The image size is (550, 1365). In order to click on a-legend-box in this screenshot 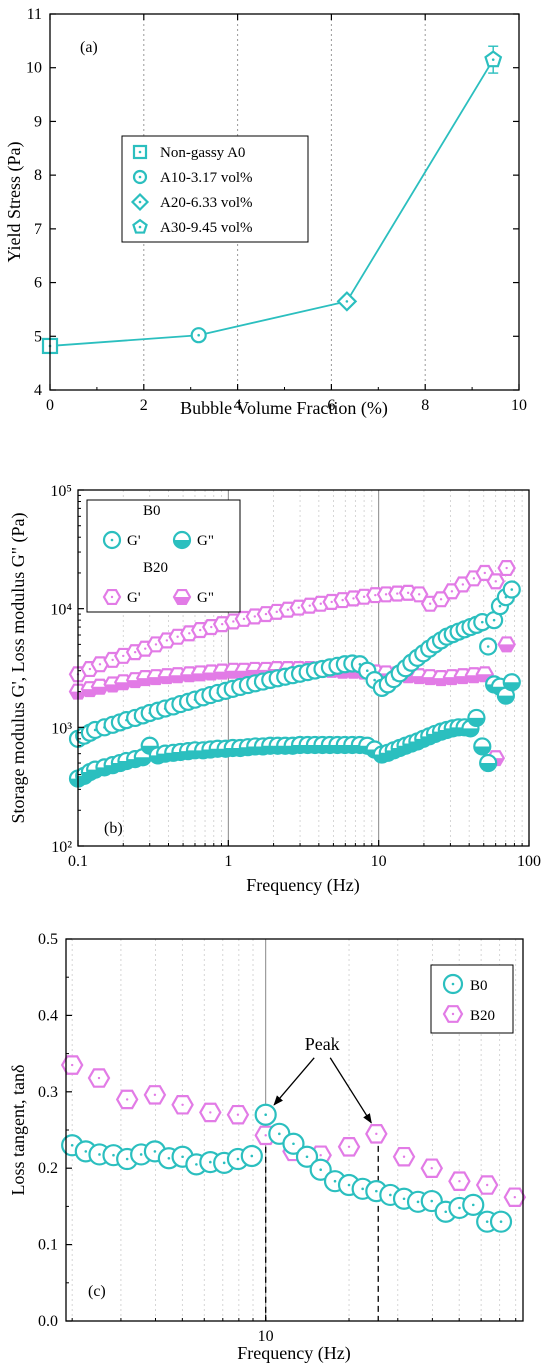, I will do `click(215, 189)`.